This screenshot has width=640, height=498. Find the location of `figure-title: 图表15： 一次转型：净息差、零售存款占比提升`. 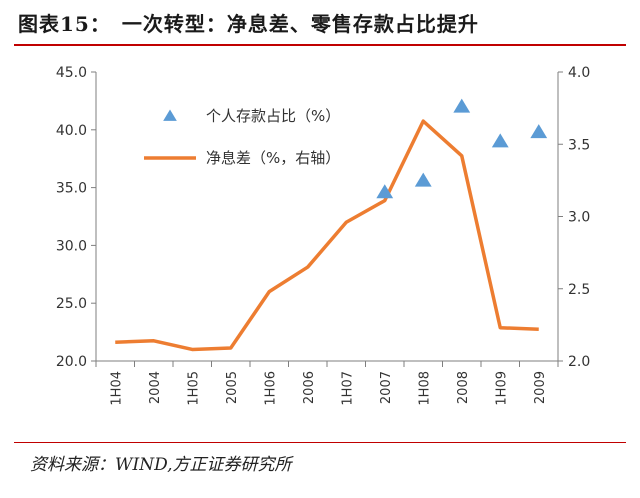

figure-title: 图表15： 一次转型：净息差、零售存款占比提升 is located at coordinates (248, 24).